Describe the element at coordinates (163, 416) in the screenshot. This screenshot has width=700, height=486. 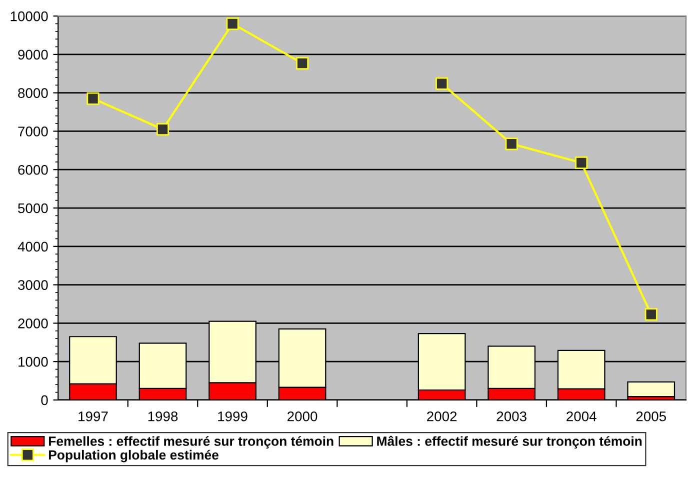
I see `x-tick-label: 1998` at that location.